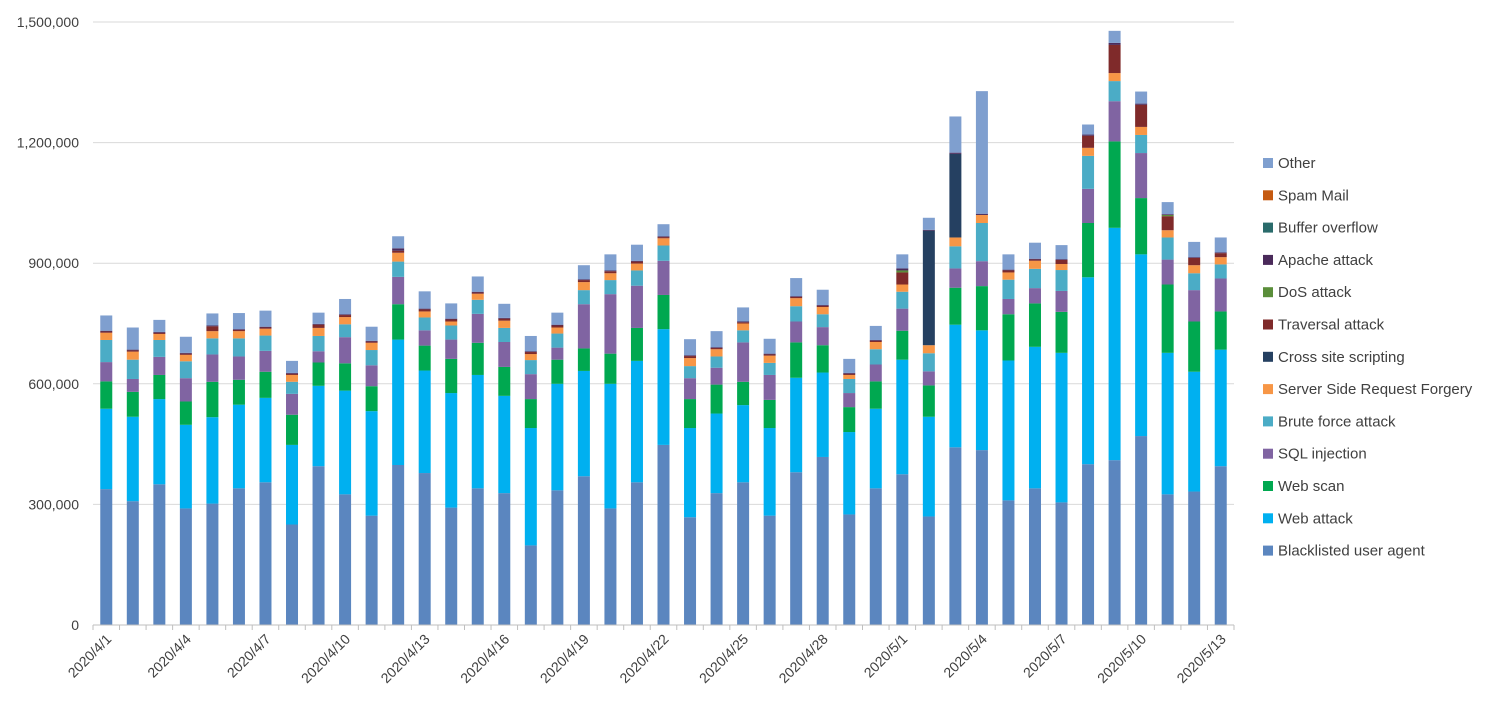 The height and width of the screenshot is (713, 1491). I want to click on x-tick-label: 2020/4/13, so click(405, 659).